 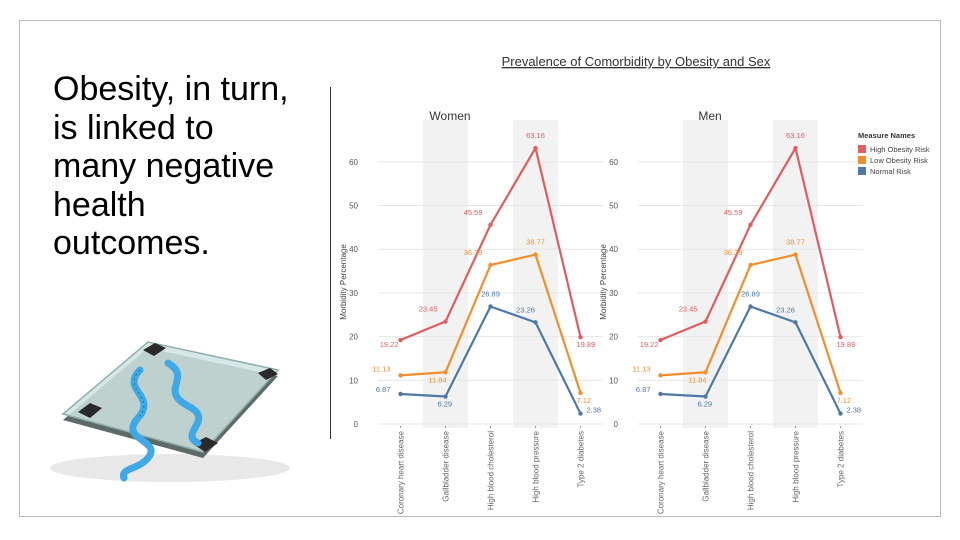 I want to click on scale-foot-icon, so click(x=154, y=349).